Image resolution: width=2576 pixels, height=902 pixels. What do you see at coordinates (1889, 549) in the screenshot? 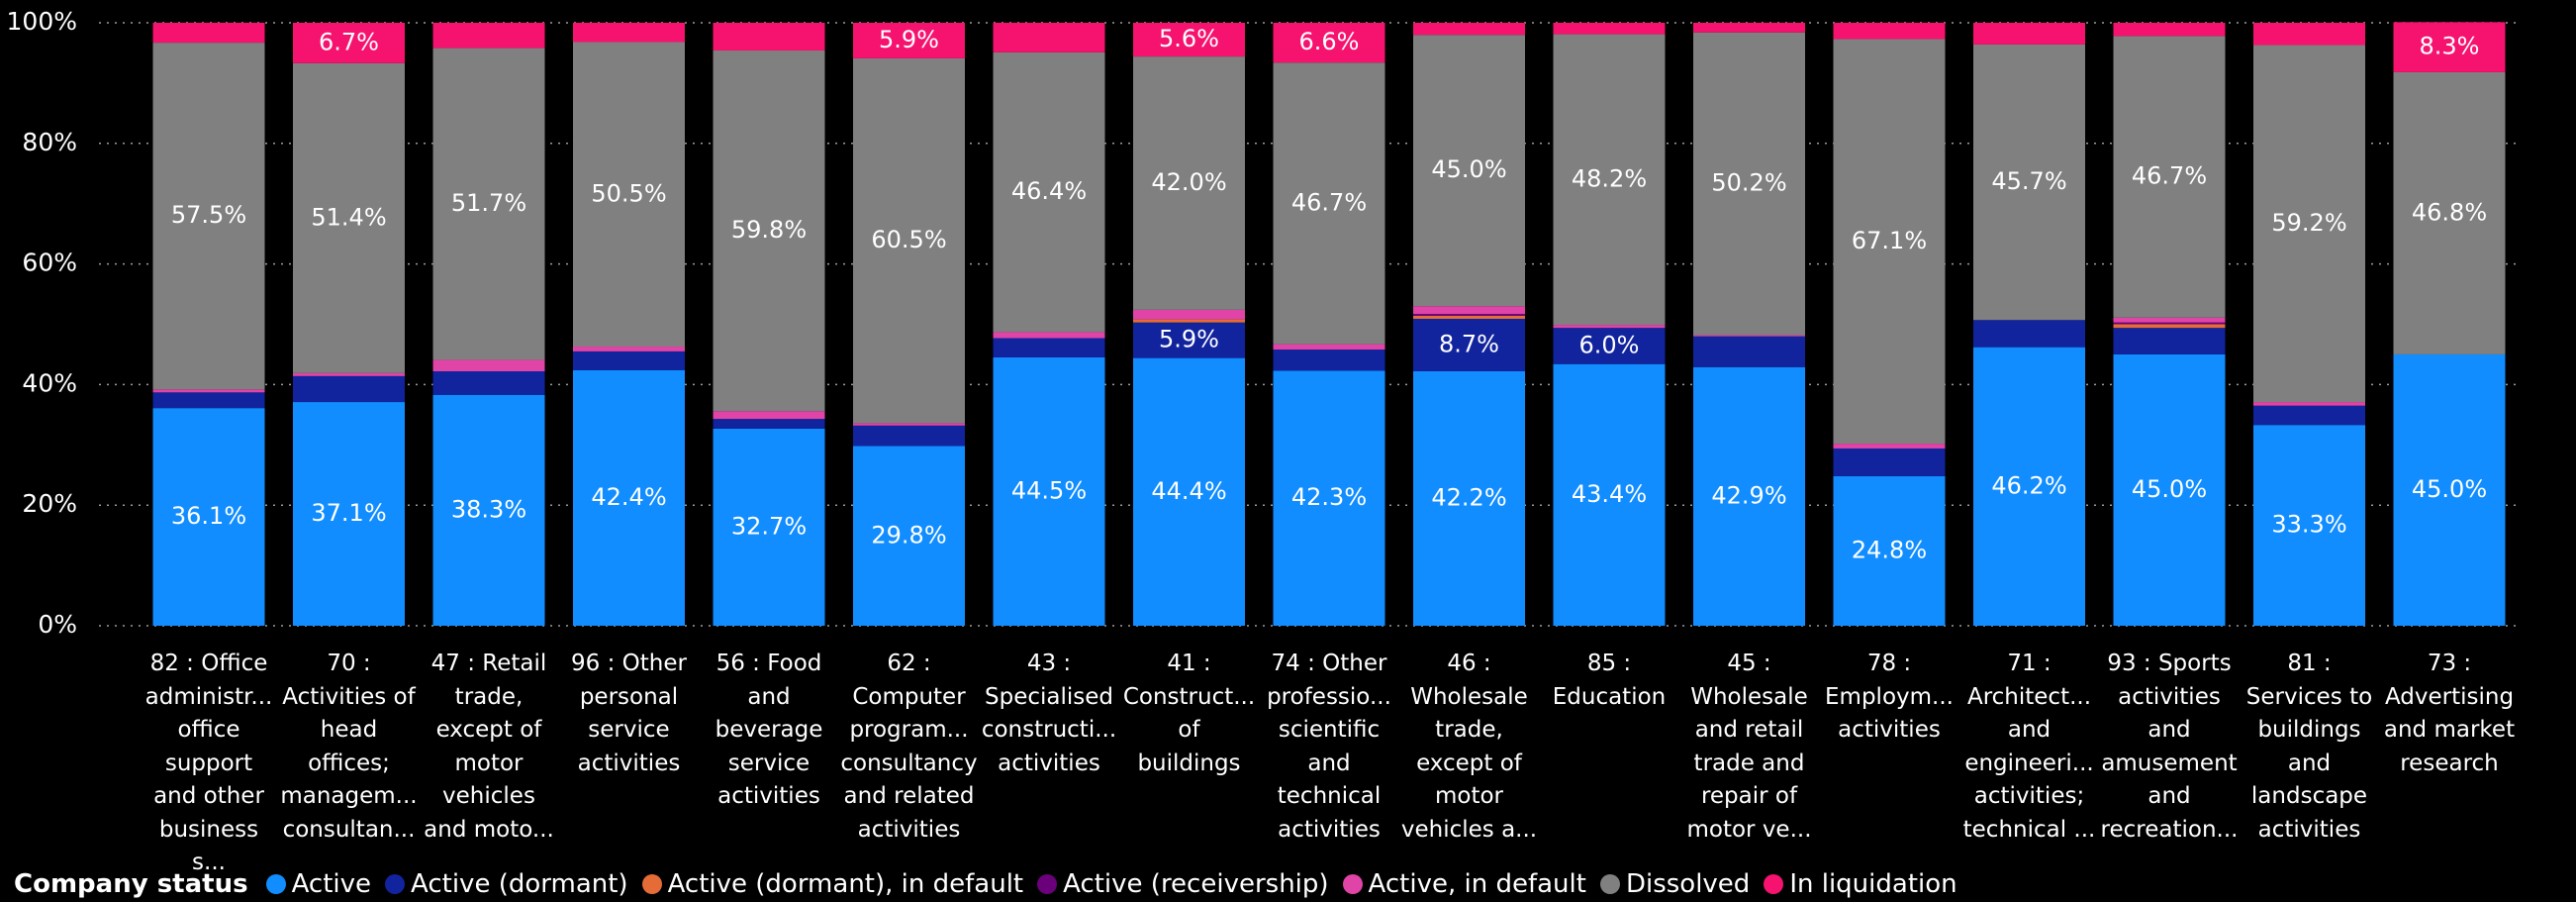
I see `data-label: 24.8%` at bounding box center [1889, 549].